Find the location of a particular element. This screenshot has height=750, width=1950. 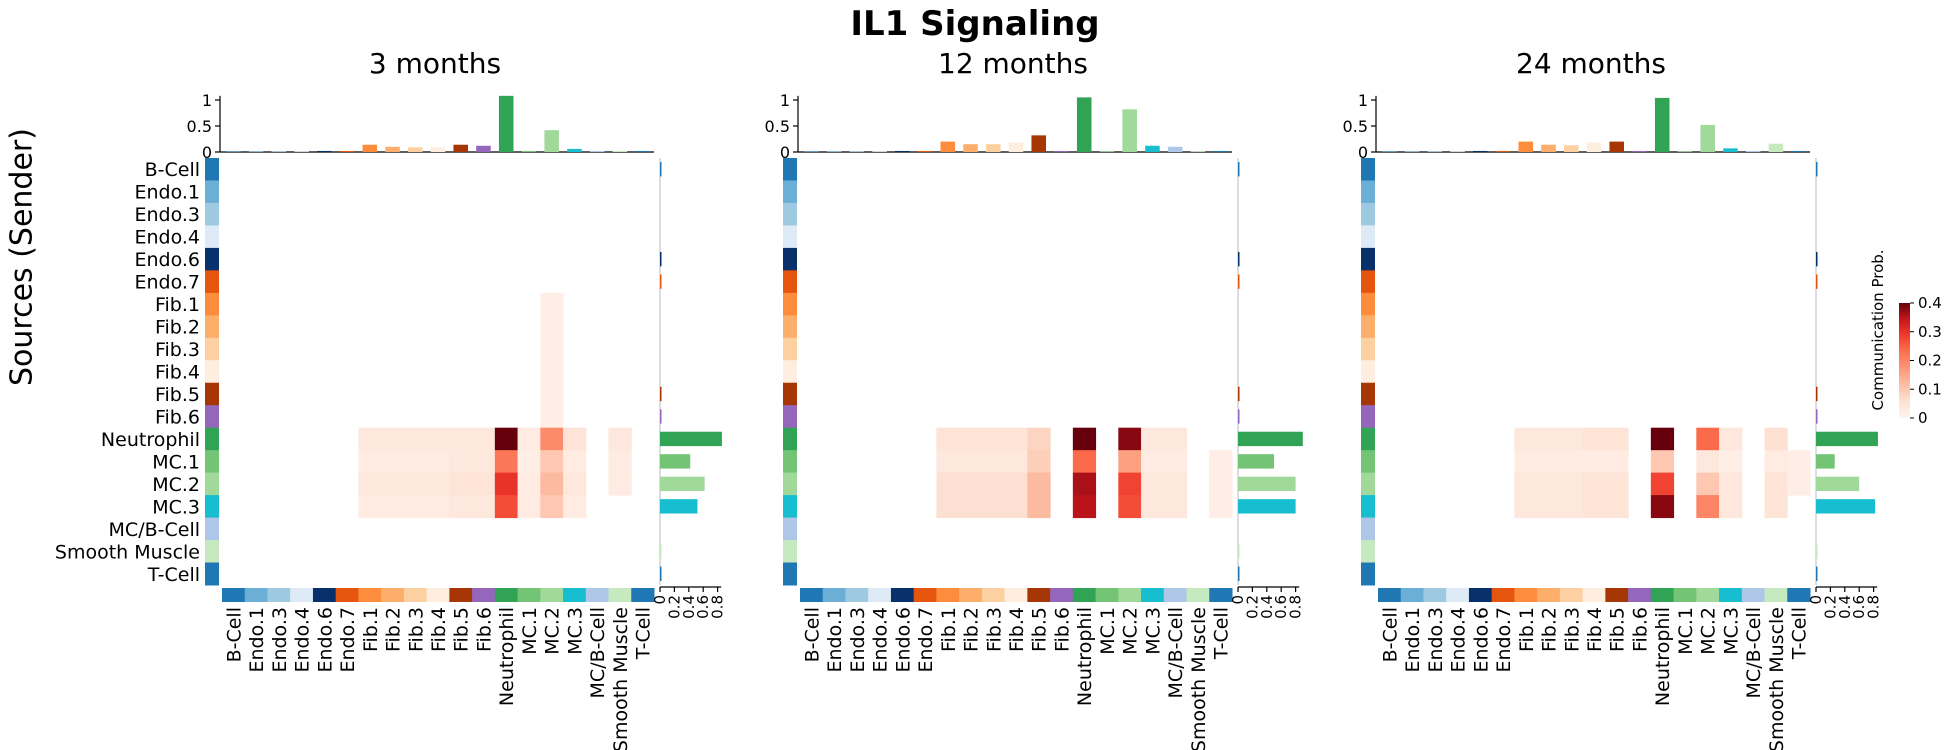

column-label: Endo.7 is located at coordinates (1504, 640).